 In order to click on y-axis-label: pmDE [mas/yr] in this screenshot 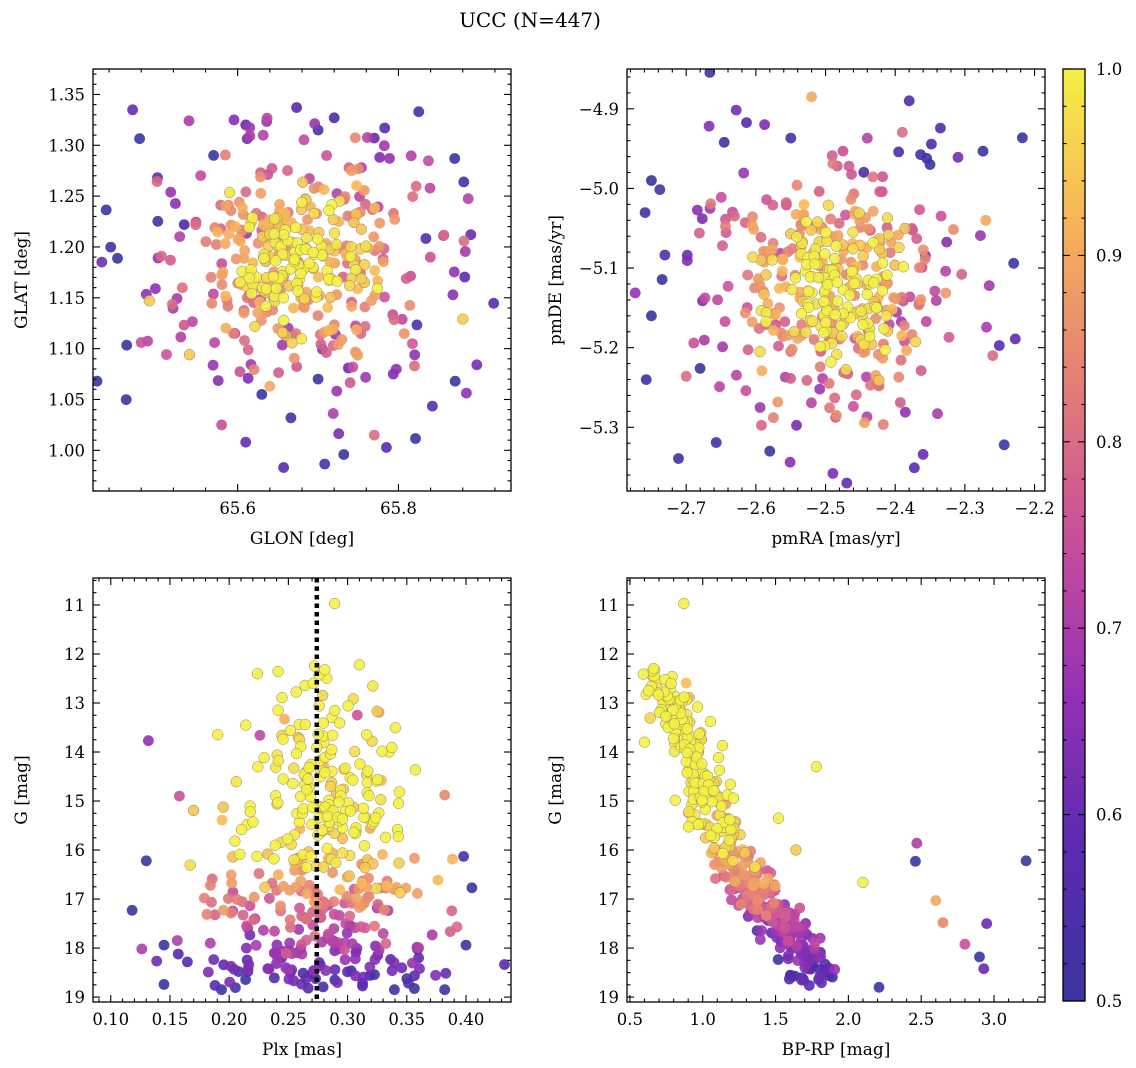, I will do `click(556, 280)`.